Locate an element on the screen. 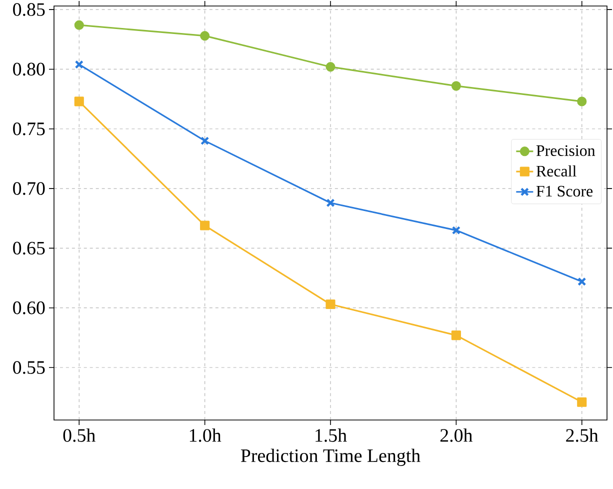 This screenshot has height=489, width=613. legend-label: Recall is located at coordinates (556, 171).